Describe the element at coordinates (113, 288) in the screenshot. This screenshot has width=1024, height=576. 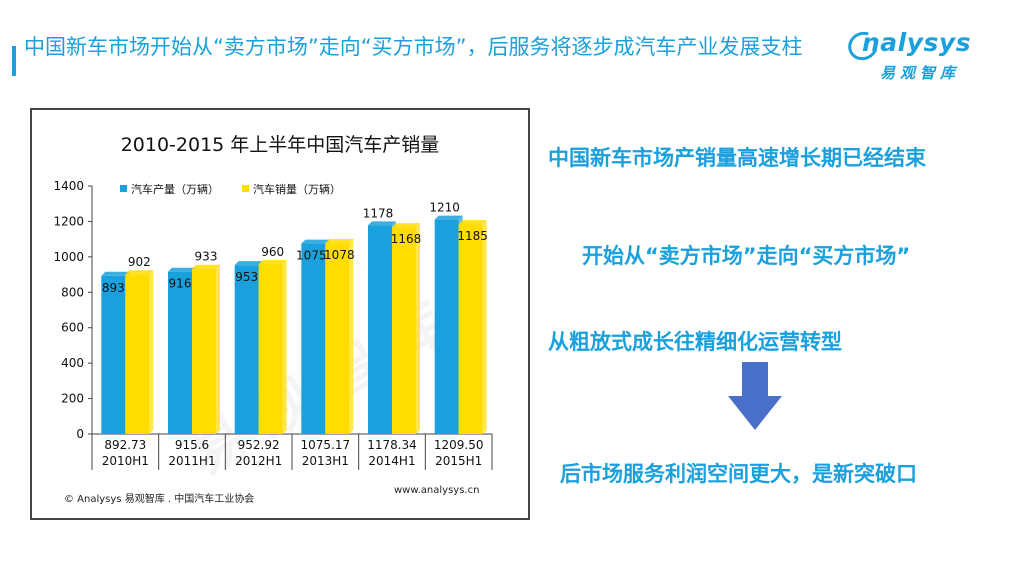
I see `data-label: 893` at that location.